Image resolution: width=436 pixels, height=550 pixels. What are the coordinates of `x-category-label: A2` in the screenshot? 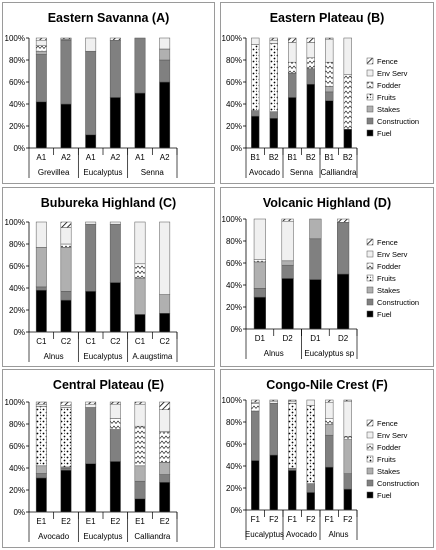 It's located at (165, 157).